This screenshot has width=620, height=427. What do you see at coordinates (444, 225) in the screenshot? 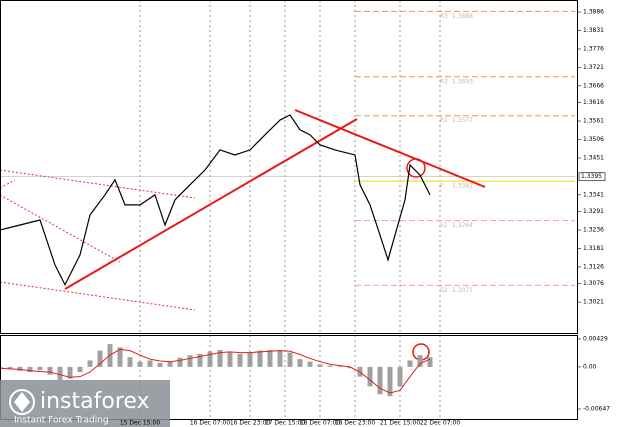
I see `pivot-name: S1` at bounding box center [444, 225].